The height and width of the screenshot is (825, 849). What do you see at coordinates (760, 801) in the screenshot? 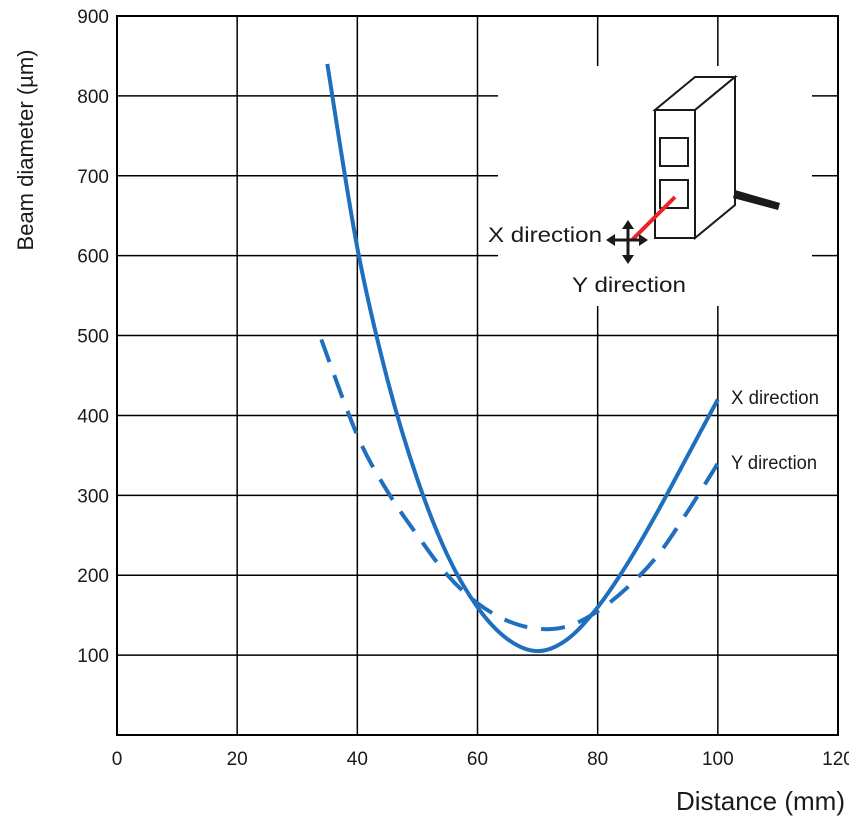
I see `x-axis-label: Distance (mm)` at bounding box center [760, 801].